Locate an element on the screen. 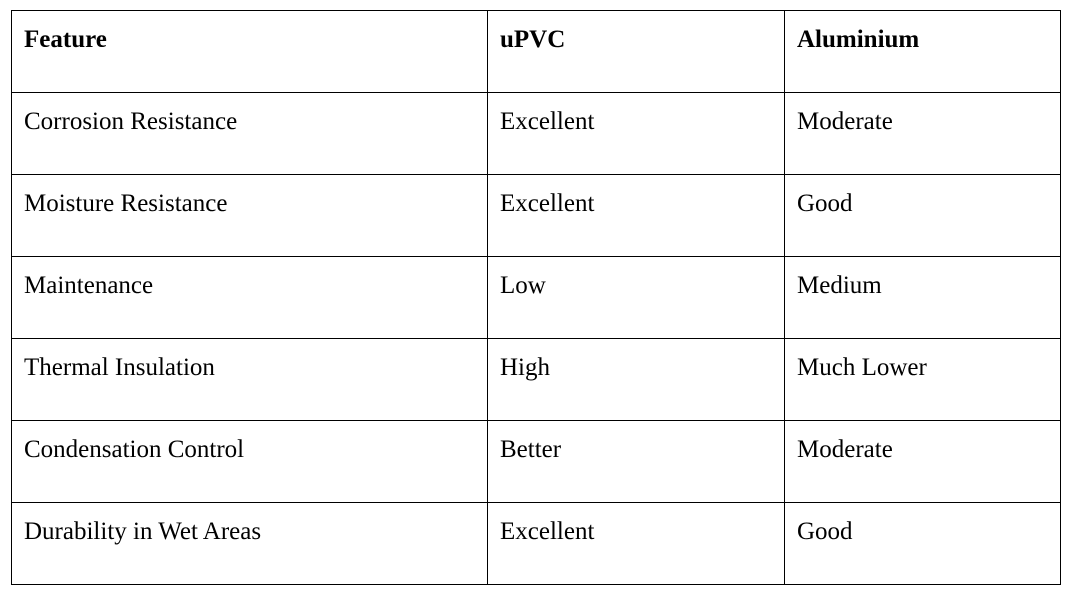 The width and height of the screenshot is (1070, 610). table-cell: Low is located at coordinates (636, 297).